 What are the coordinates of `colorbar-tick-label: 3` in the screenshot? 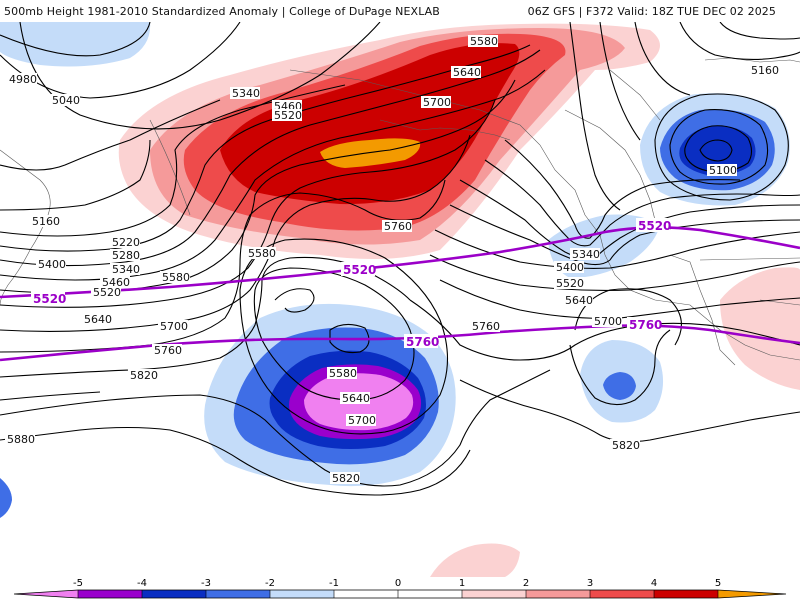 It's located at (590, 583).